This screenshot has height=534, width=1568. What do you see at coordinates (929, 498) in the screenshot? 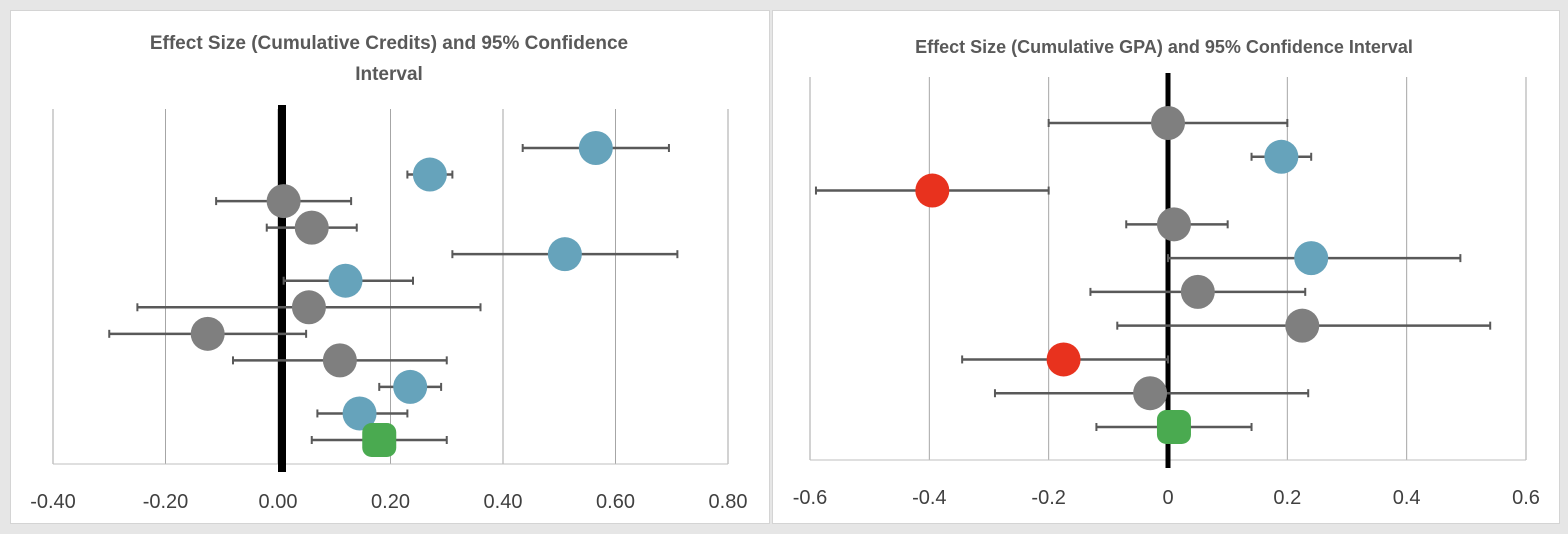
I see `gpa-x-tick-label: -0.4` at bounding box center [929, 498].